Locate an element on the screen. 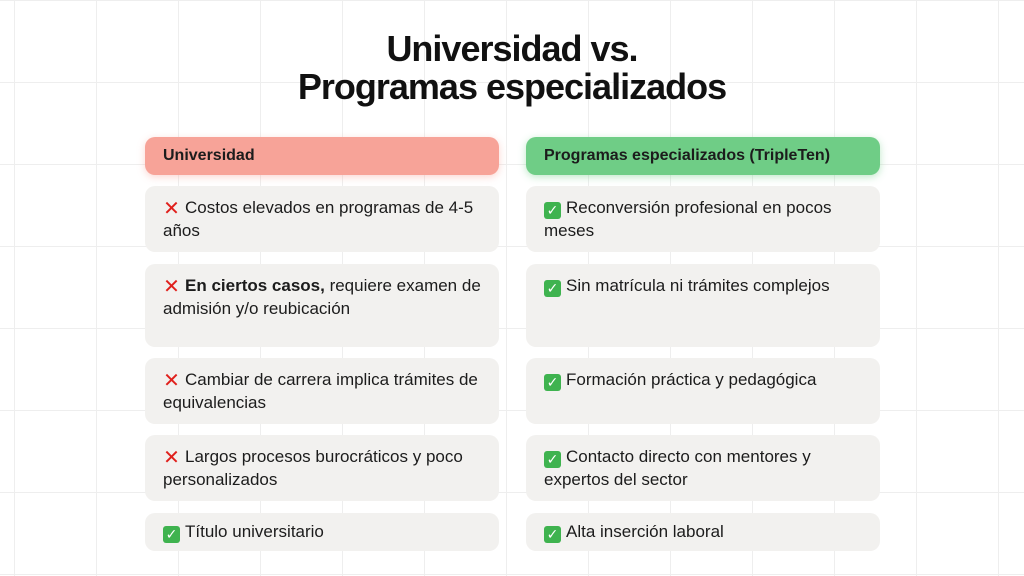 Image resolution: width=1024 pixels, height=576 pixels. item-text: Costos elevados en programas de 4-5 años is located at coordinates (318, 219).